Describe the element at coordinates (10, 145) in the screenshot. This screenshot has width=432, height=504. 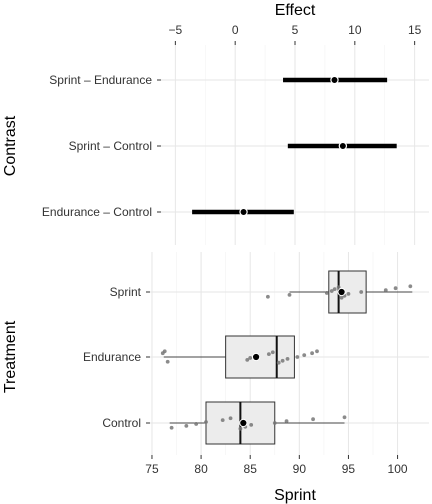
I see `contrast-axis-title: Contrast` at that location.